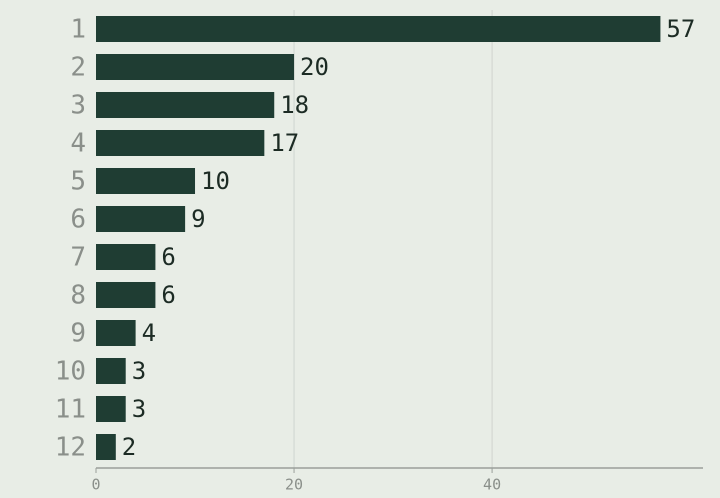  Describe the element at coordinates (129, 447) in the screenshot. I see `value-label: 2` at that location.